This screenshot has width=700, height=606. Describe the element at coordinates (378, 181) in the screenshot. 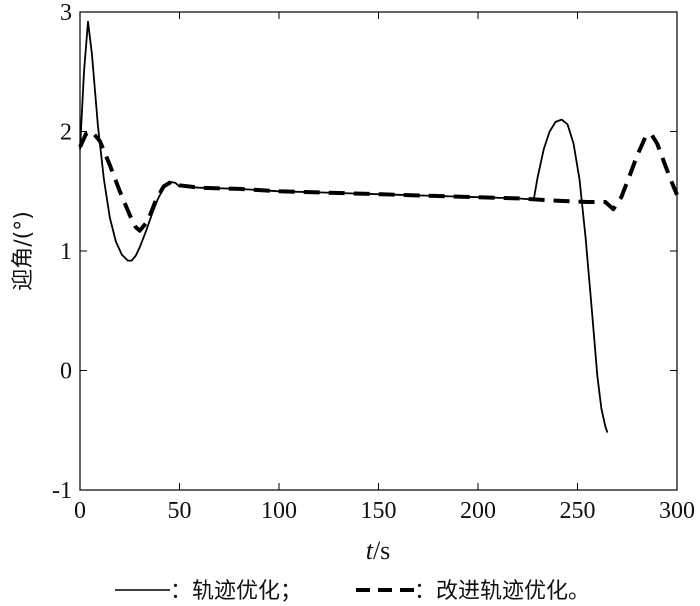

I see `series-line-improved-trajectory-optimization` at that location.